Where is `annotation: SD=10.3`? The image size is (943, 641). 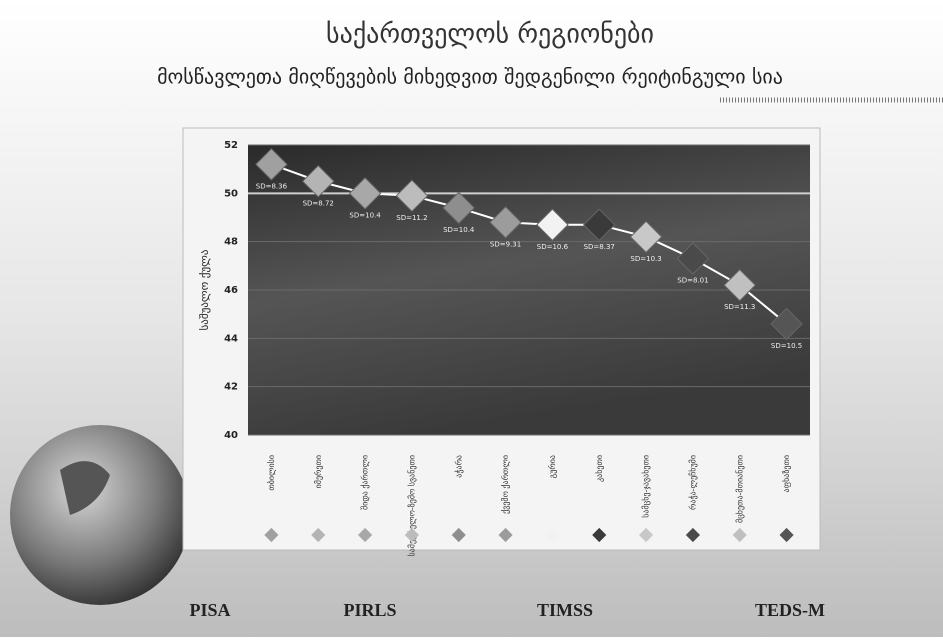
annotation: SD=10.3 is located at coordinates (645, 259).